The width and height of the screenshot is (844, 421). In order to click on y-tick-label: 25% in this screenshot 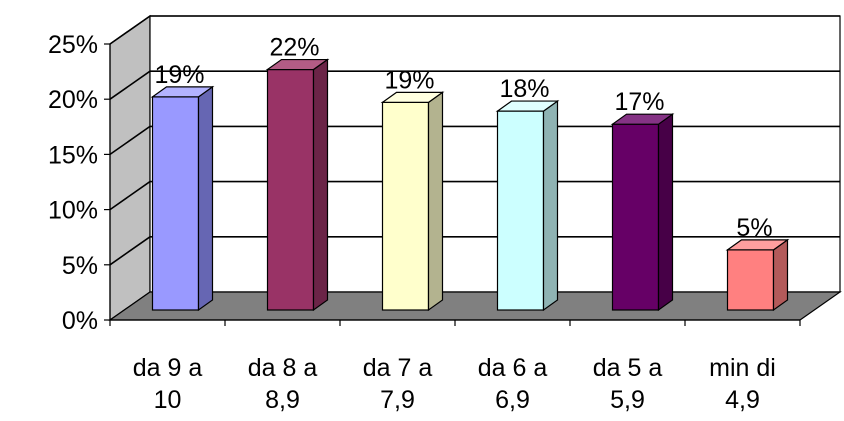, I will do `click(73, 45)`.